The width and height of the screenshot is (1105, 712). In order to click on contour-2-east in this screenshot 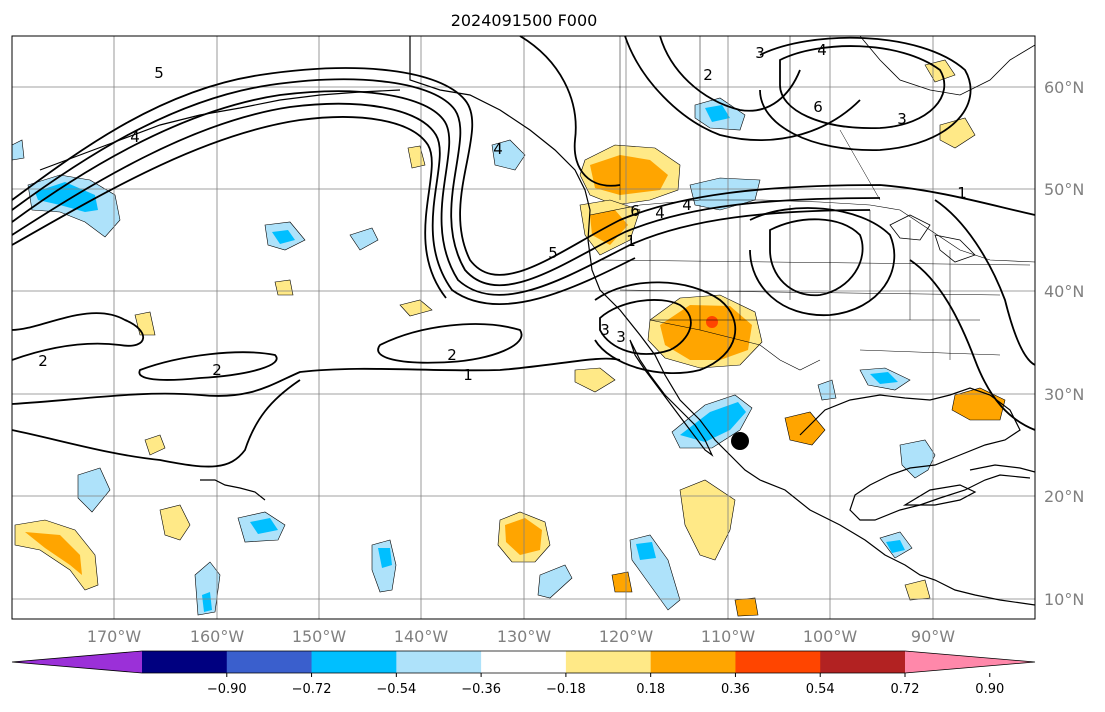, I will do `click(450, 343)`.